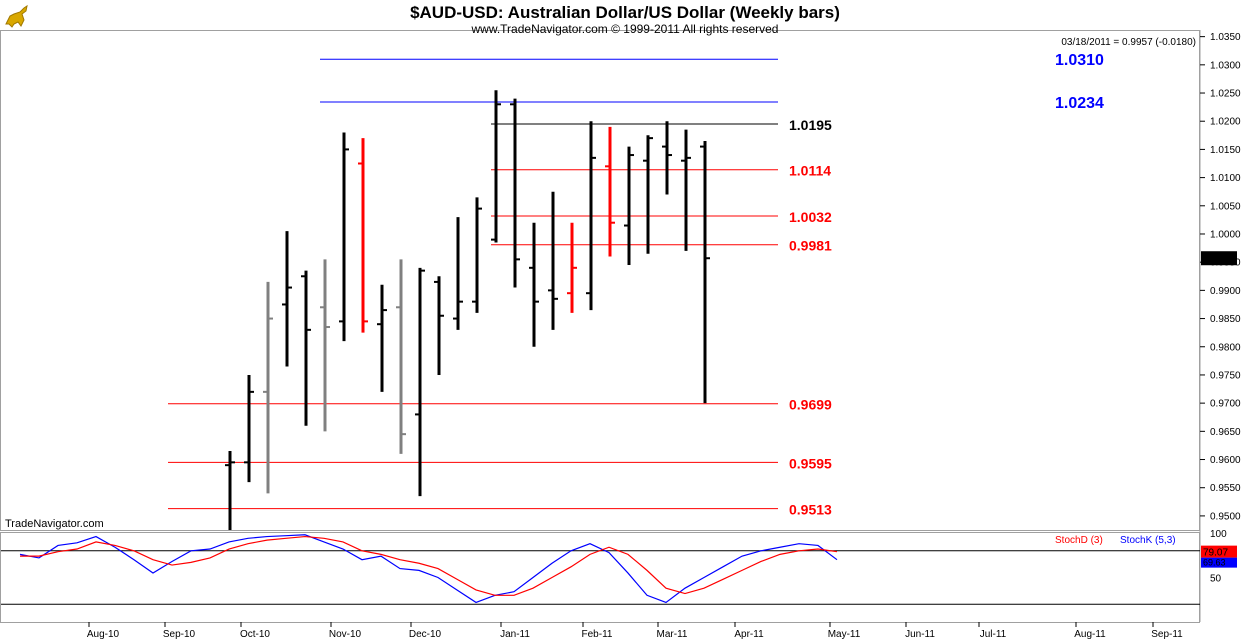 Image resolution: width=1250 pixels, height=643 pixels. I want to click on y-tick-label: 0.9600, so click(1225, 460).